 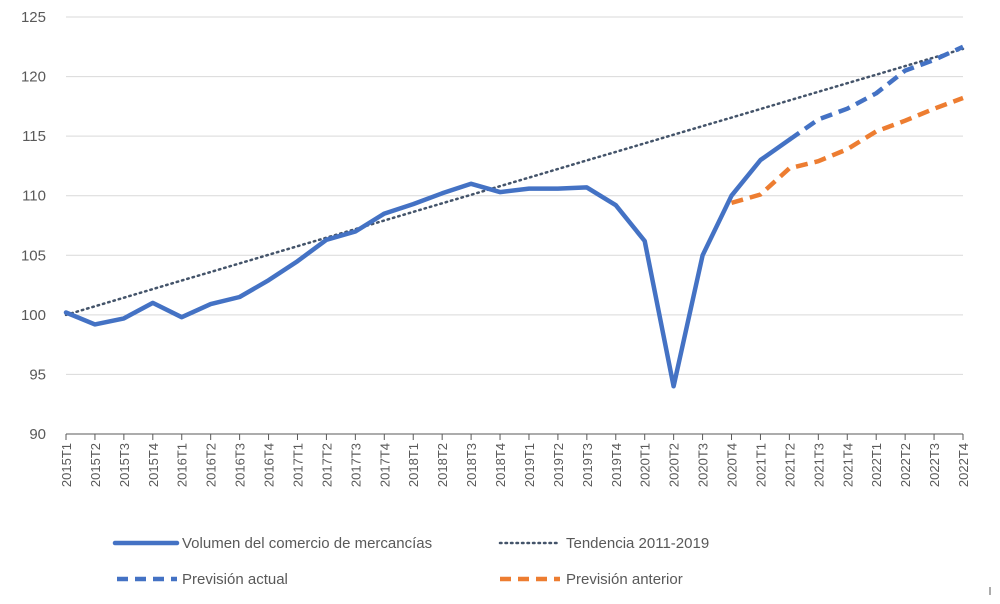 What do you see at coordinates (269, 465) in the screenshot?
I see `x-tick-label: 2016T4` at bounding box center [269, 465].